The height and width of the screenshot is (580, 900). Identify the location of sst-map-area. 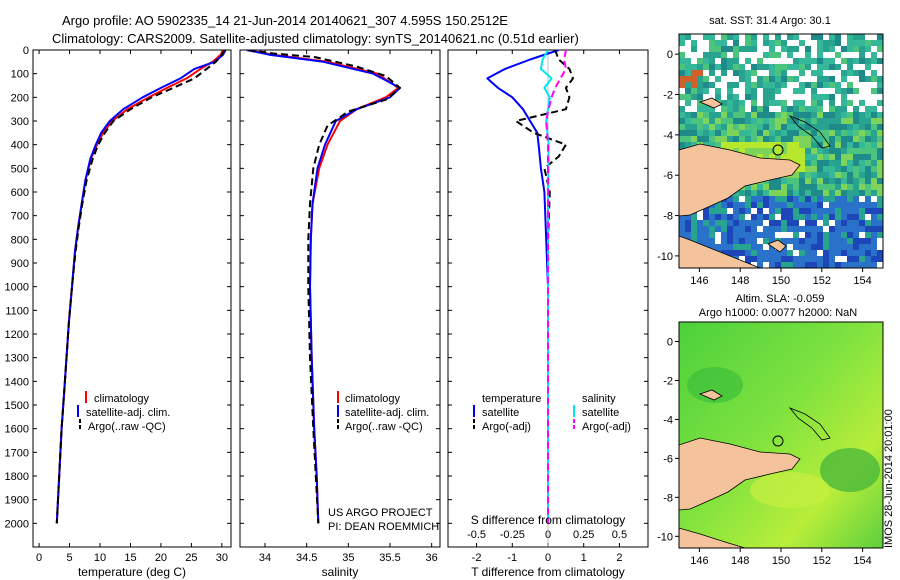
(781, 151).